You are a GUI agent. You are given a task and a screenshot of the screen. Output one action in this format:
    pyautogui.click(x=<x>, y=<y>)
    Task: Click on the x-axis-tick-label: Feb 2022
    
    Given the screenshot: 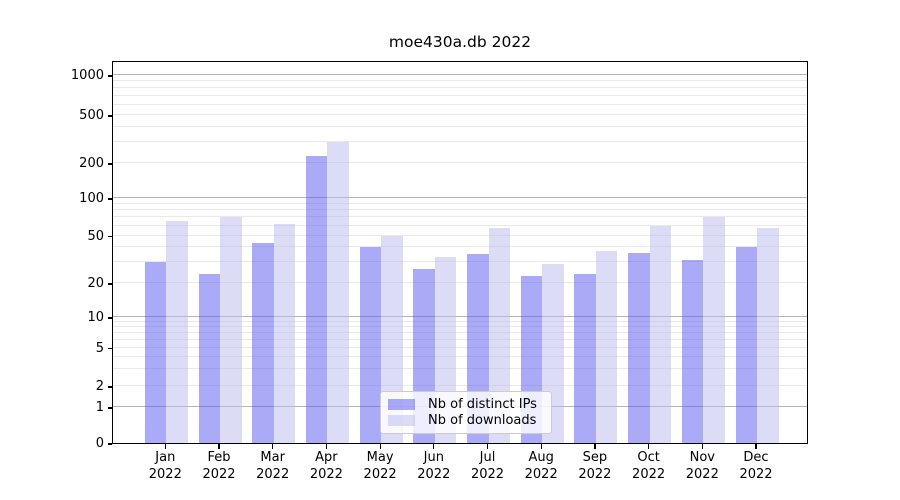 What is the action you would take?
    pyautogui.click(x=219, y=466)
    